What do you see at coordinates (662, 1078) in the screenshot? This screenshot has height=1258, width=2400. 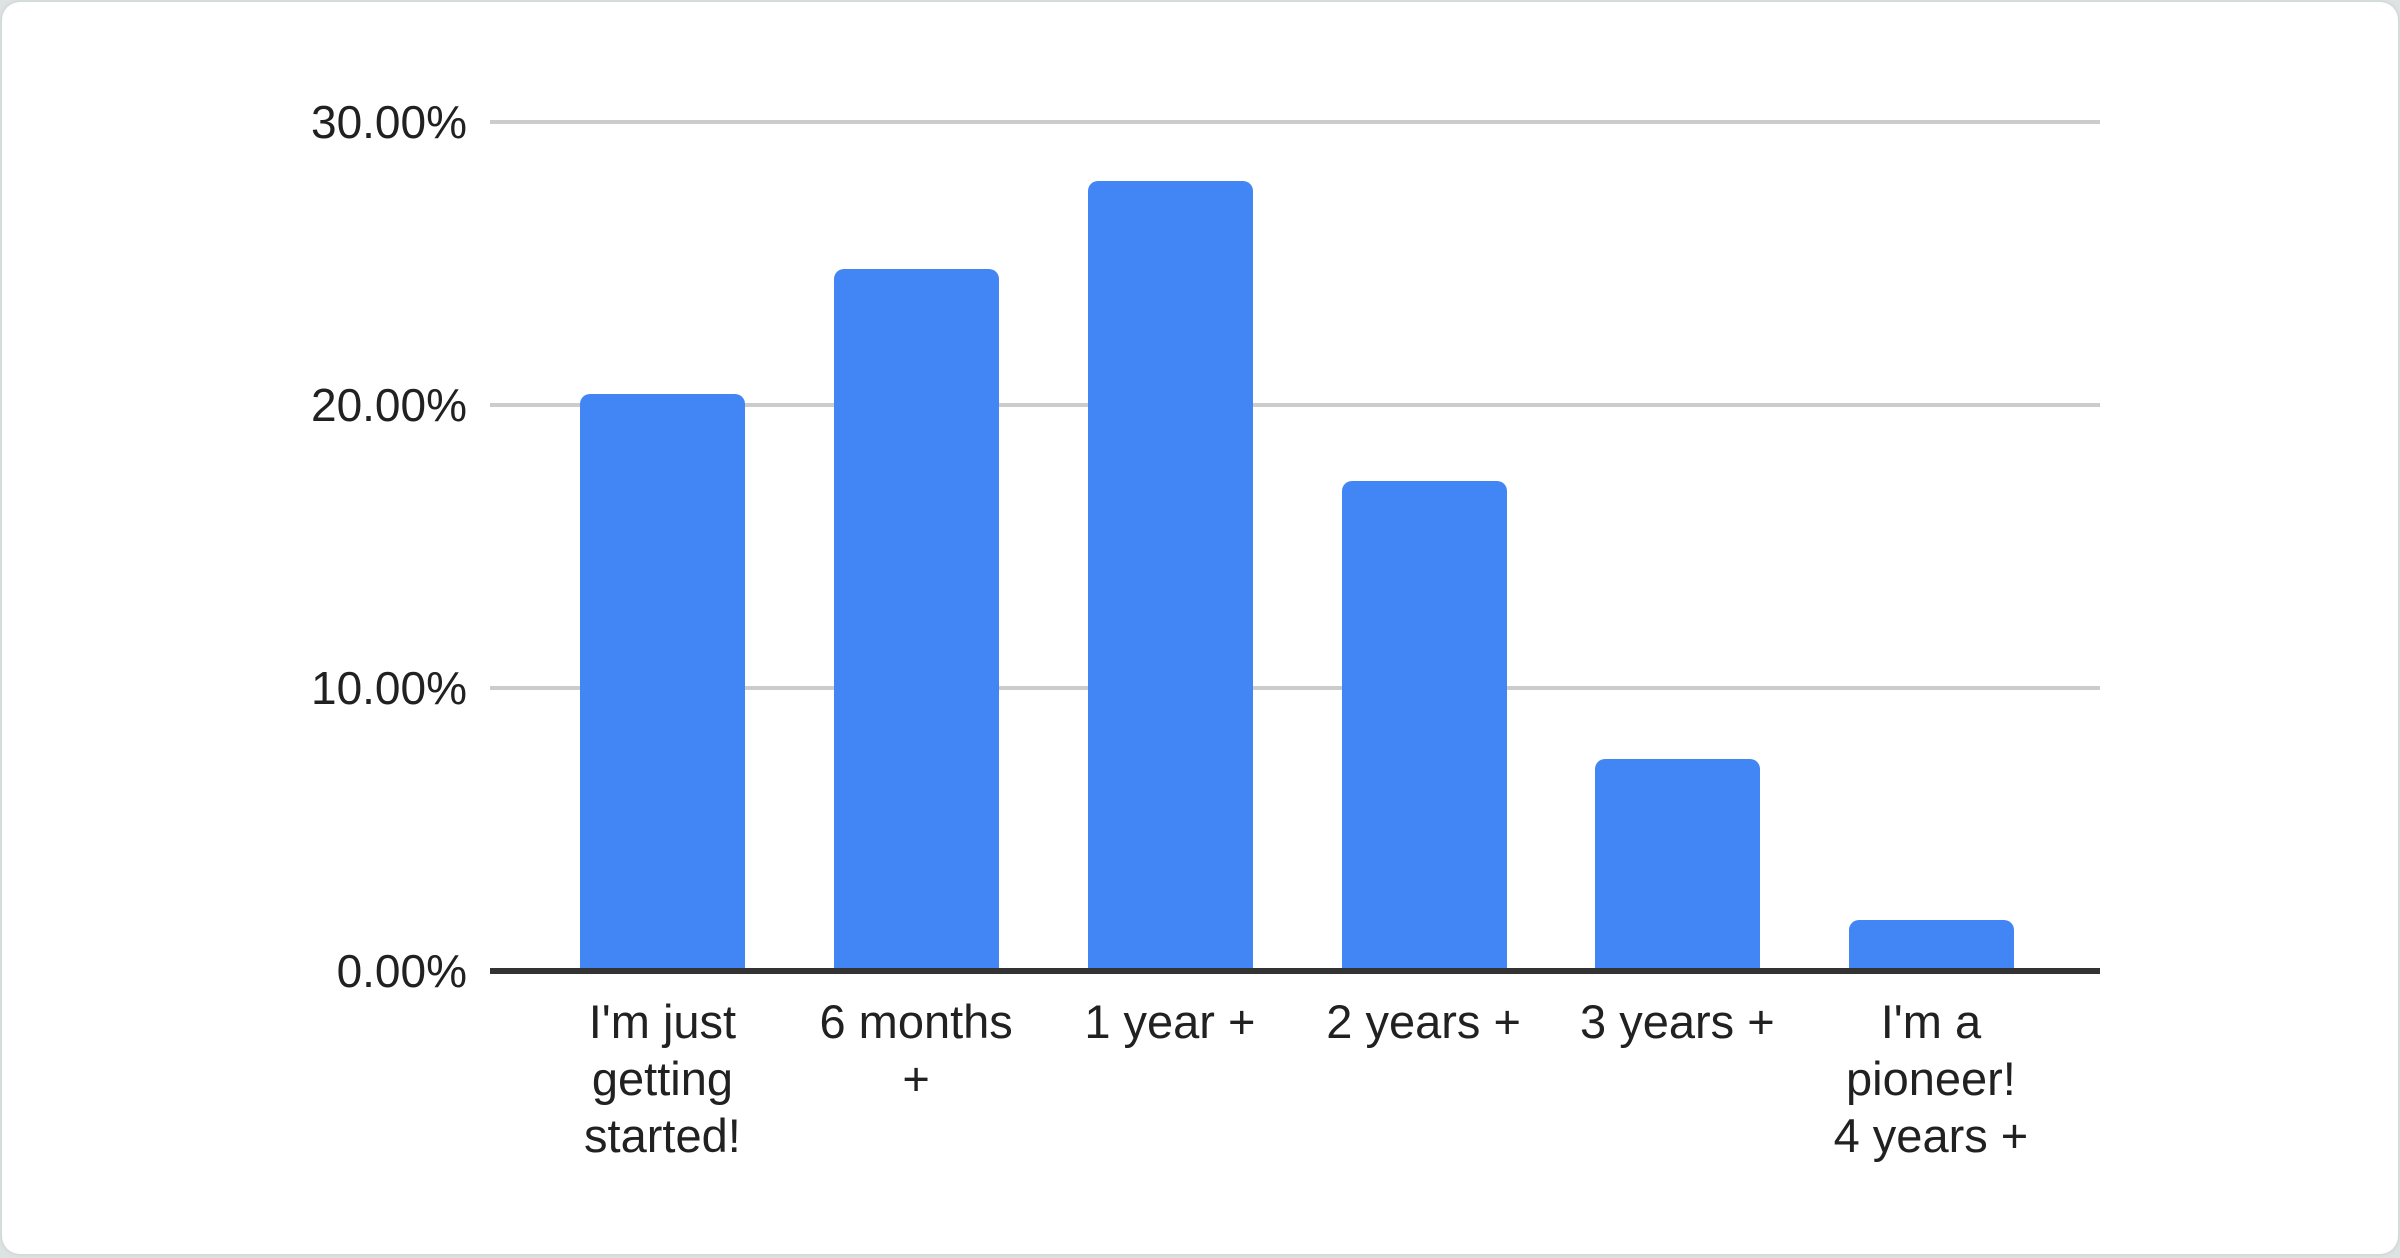 I see `x-axis-tick-label: I'm just getting started!` at bounding box center [662, 1078].